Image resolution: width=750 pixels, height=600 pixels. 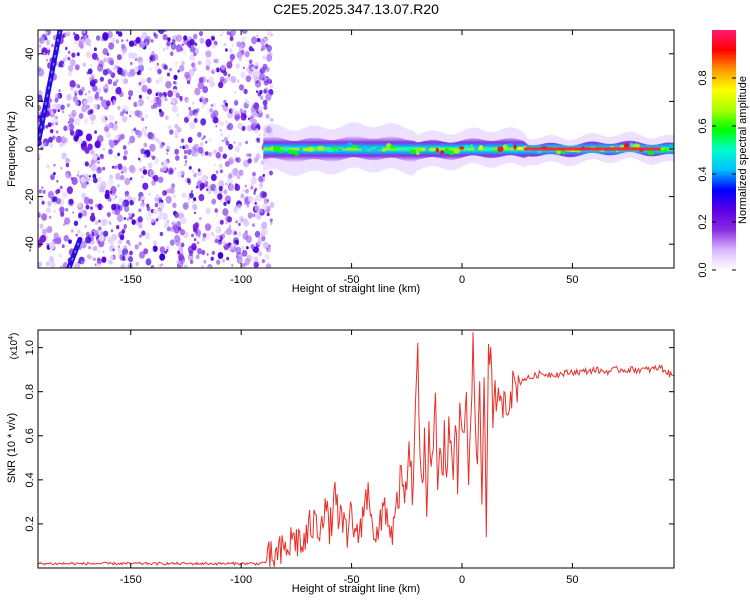 I want to click on y-tick-label: 20, so click(x=30, y=101).